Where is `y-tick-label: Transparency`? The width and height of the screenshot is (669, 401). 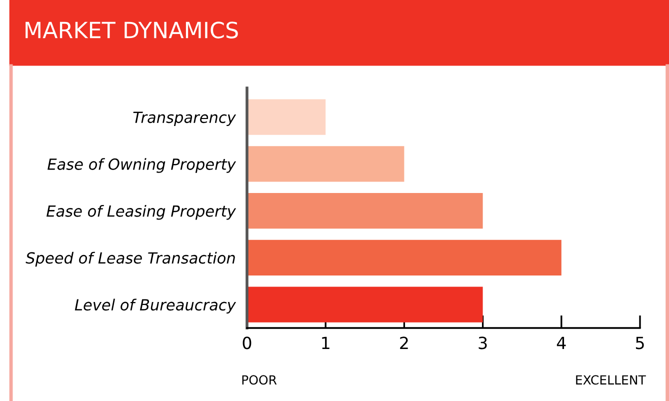 y-tick-label: Transparency is located at coordinates (184, 119).